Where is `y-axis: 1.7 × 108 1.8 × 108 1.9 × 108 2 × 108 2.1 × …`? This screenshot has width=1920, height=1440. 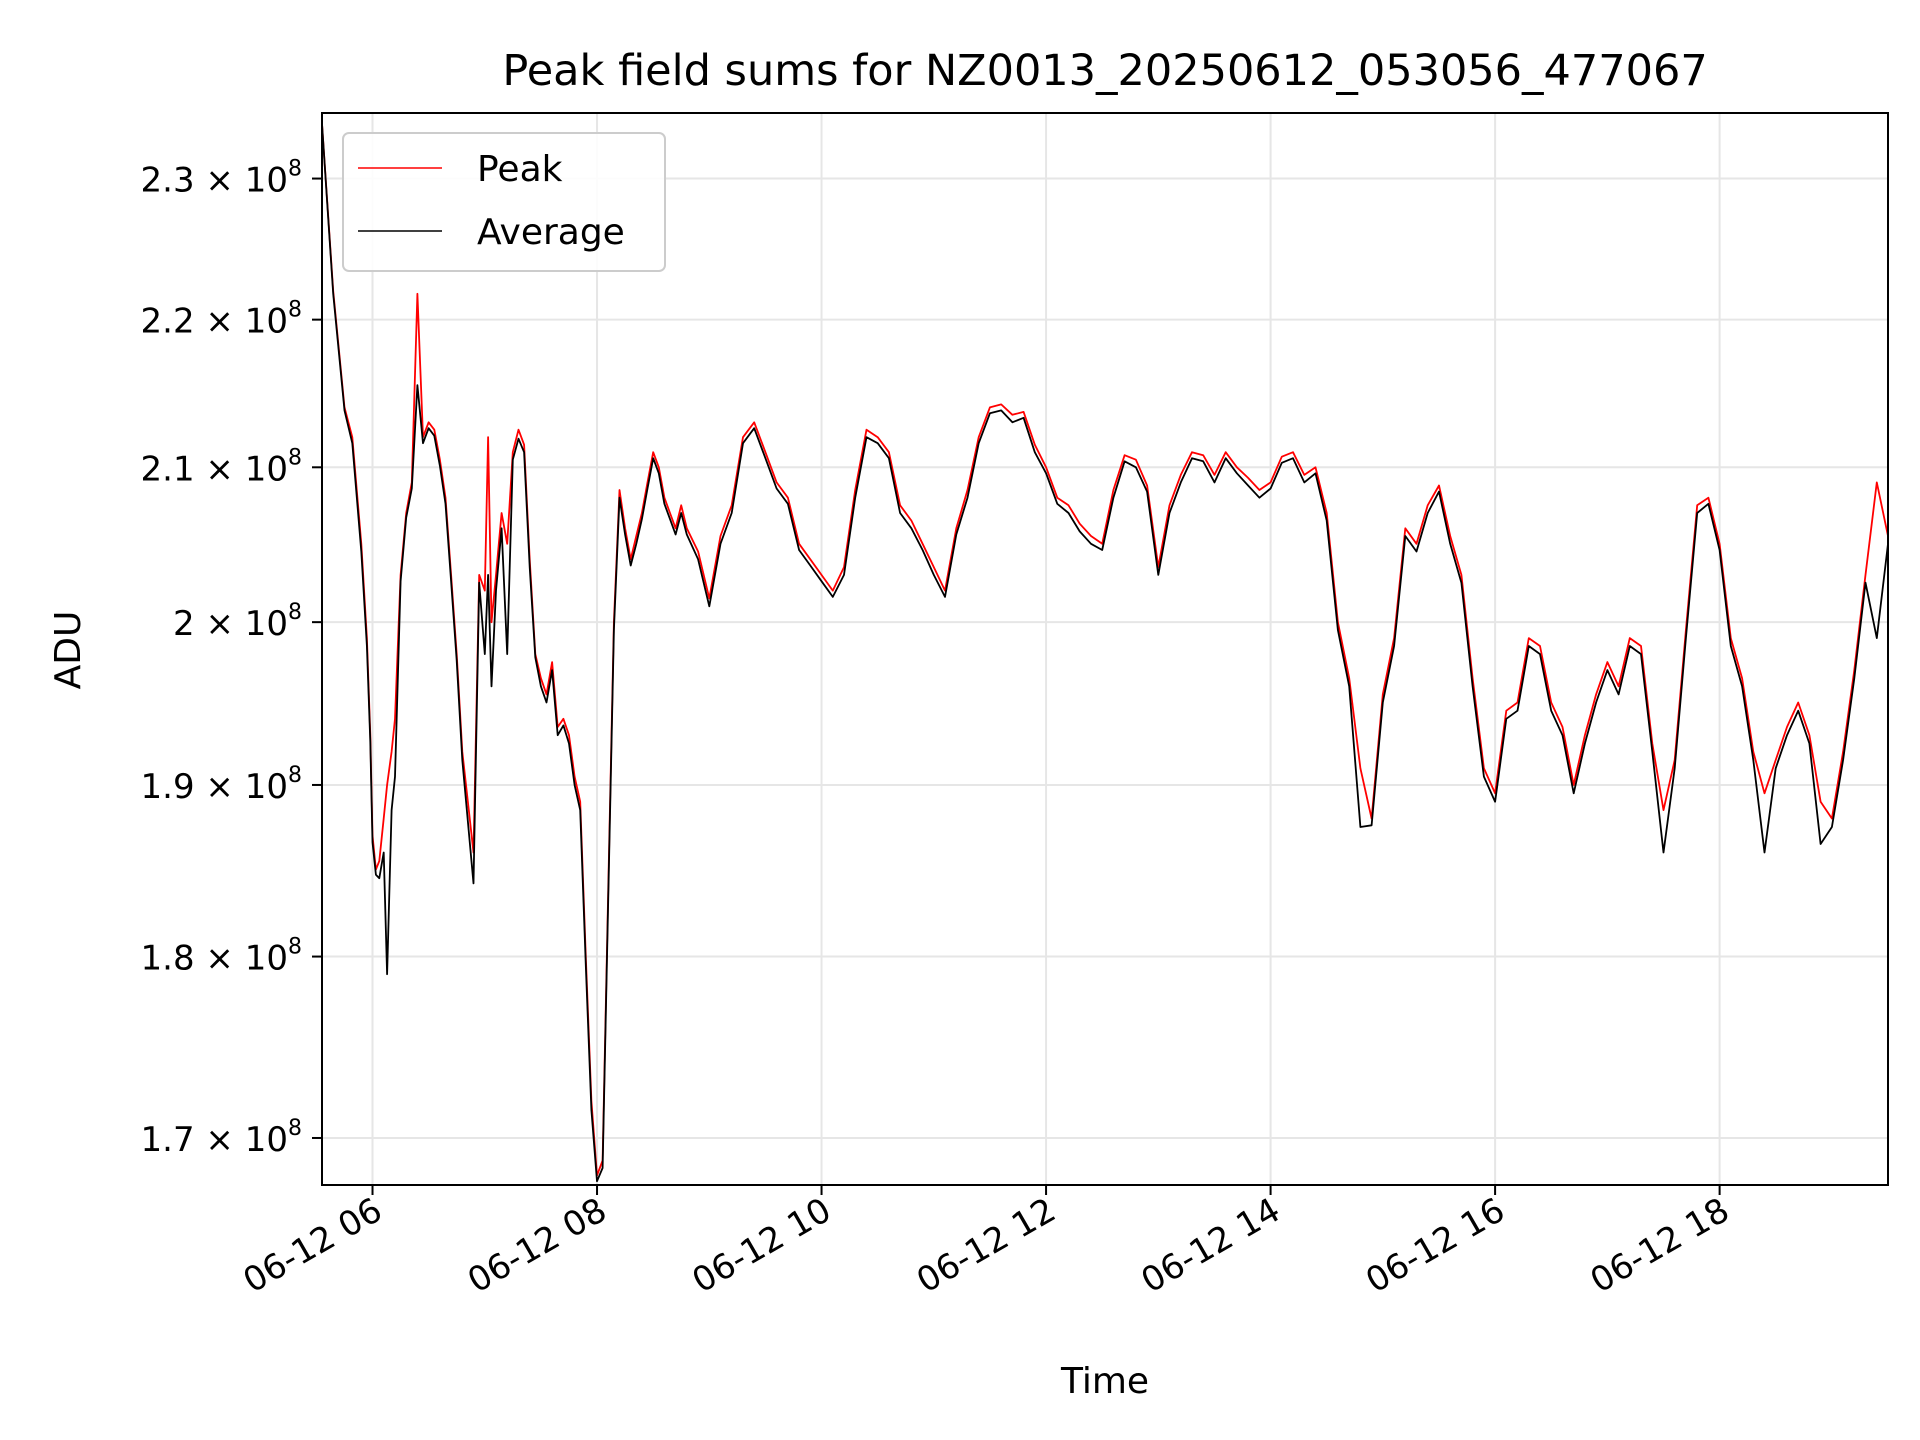
y-axis: 1.7 × 108 1.8 × 108 1.9 × 108 2 × 108 2.1 × … is located at coordinates (231, 658).